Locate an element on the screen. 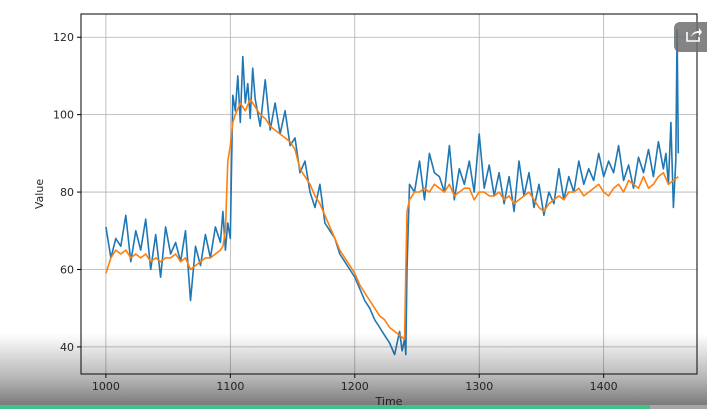 Image resolution: width=707 pixels, height=409 pixels. y-tick-label: 80 is located at coordinates (67, 192).